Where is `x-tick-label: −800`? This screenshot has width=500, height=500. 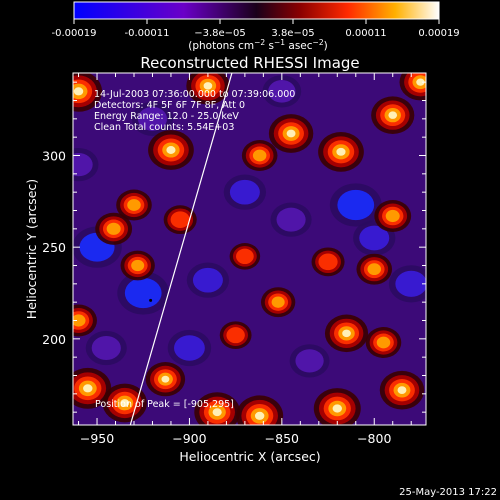 x-tick-label: −800 is located at coordinates (374, 438).